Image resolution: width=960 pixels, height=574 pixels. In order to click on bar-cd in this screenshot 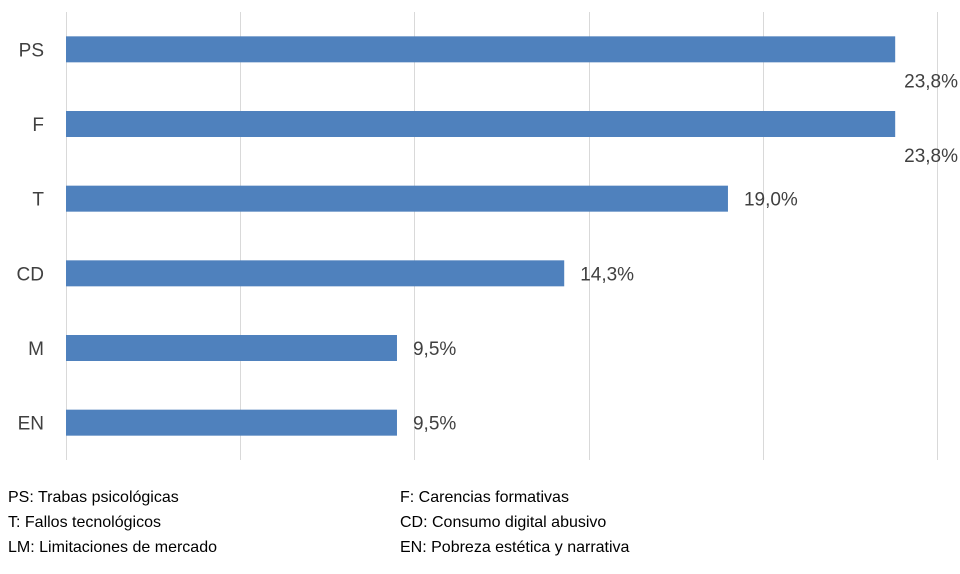, I will do `click(315, 273)`.